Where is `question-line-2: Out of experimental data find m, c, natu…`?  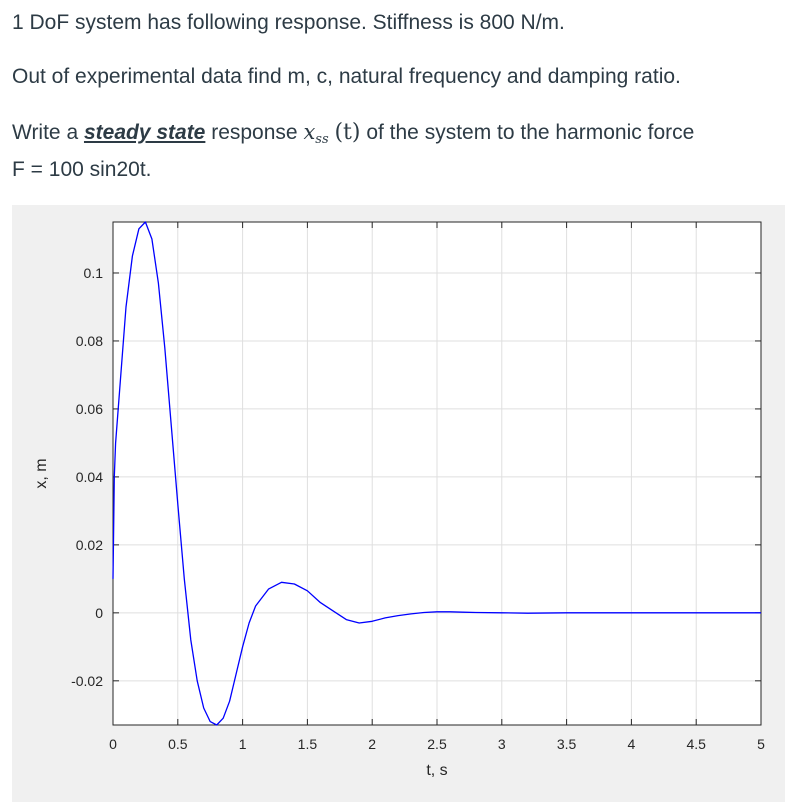 question-line-2: Out of experimental data find m, c, natu… is located at coordinates (346, 76).